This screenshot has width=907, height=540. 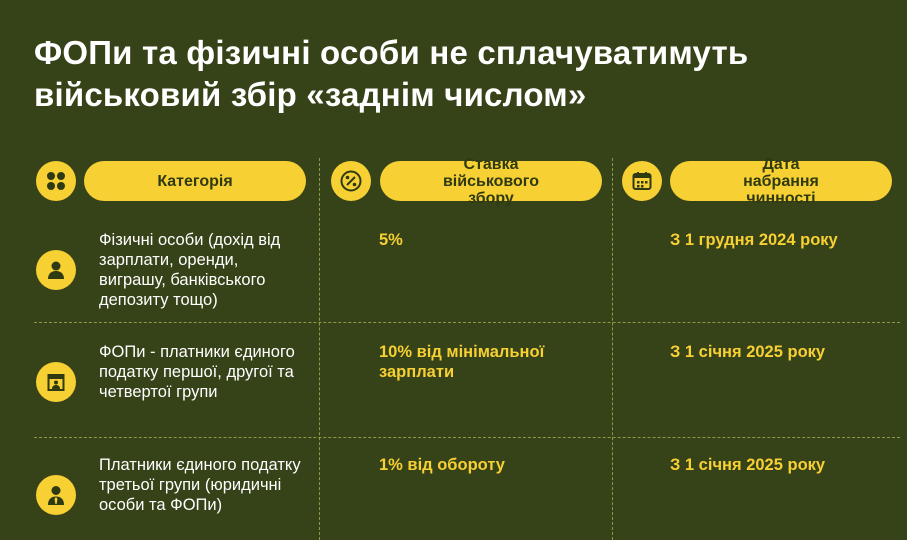 What do you see at coordinates (56, 270) in the screenshot?
I see `person-icon` at bounding box center [56, 270].